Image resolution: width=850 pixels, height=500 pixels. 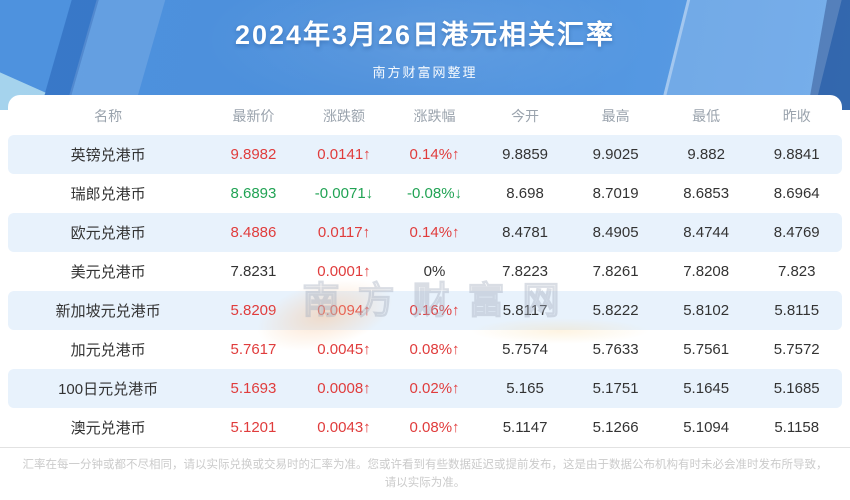 What do you see at coordinates (615, 310) in the screenshot?
I see `cell-high: 5.8222` at bounding box center [615, 310].